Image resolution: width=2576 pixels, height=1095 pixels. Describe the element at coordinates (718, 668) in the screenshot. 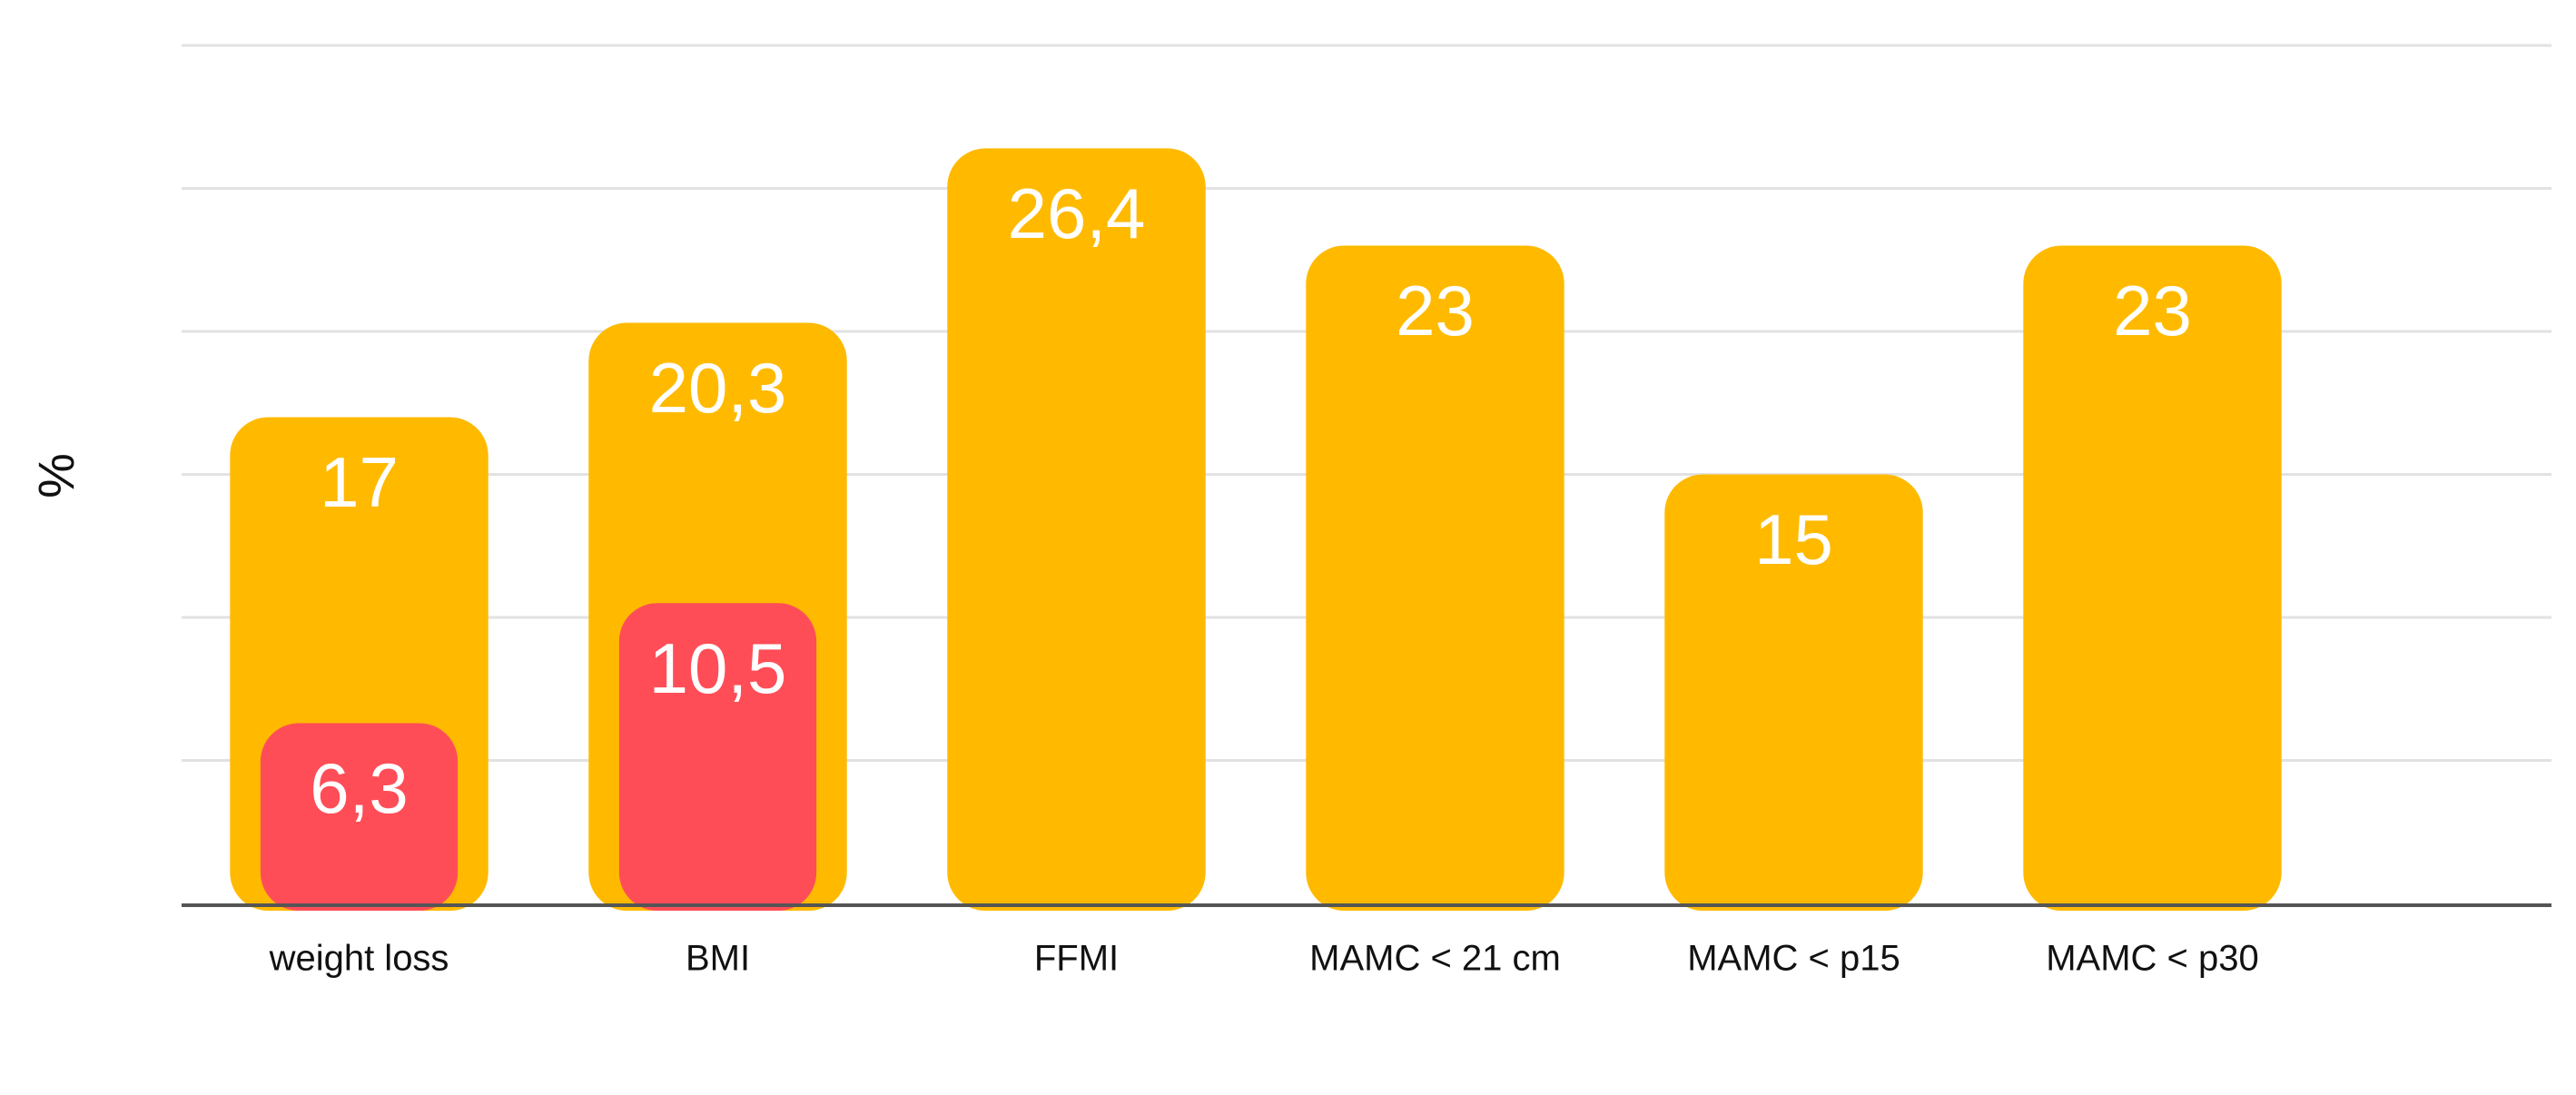

I see `value-label: 10,5` at that location.